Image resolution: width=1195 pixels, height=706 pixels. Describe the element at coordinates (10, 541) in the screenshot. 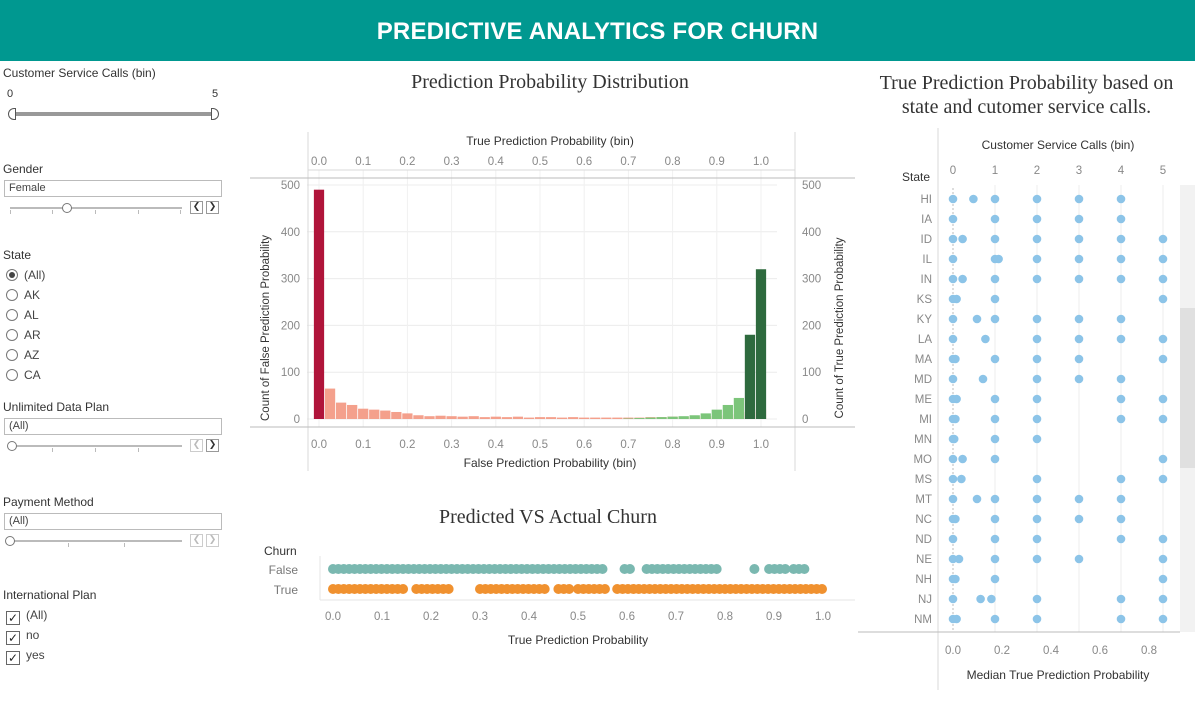

I see `payment-slider-thumb` at that location.